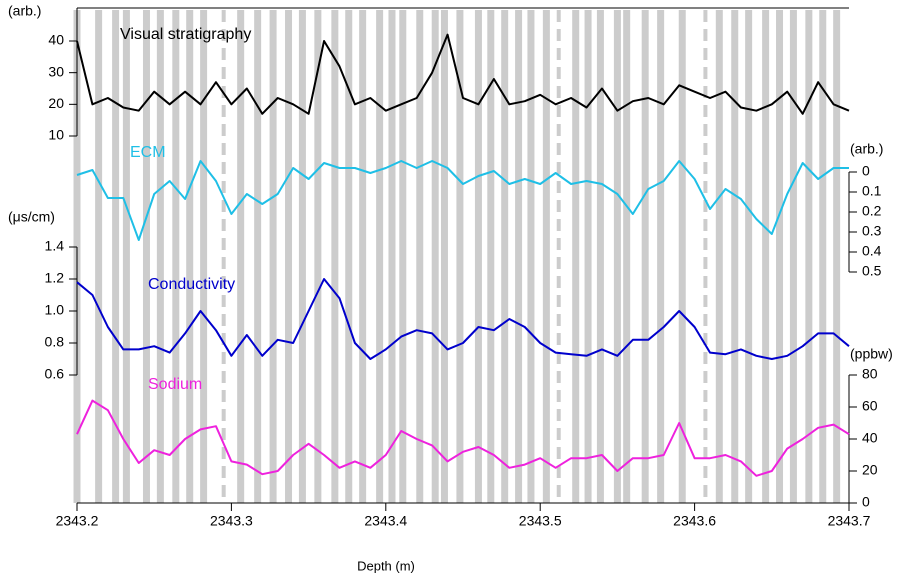 This screenshot has width=906, height=578. I want to click on series-label: Conductivity, so click(191, 284).